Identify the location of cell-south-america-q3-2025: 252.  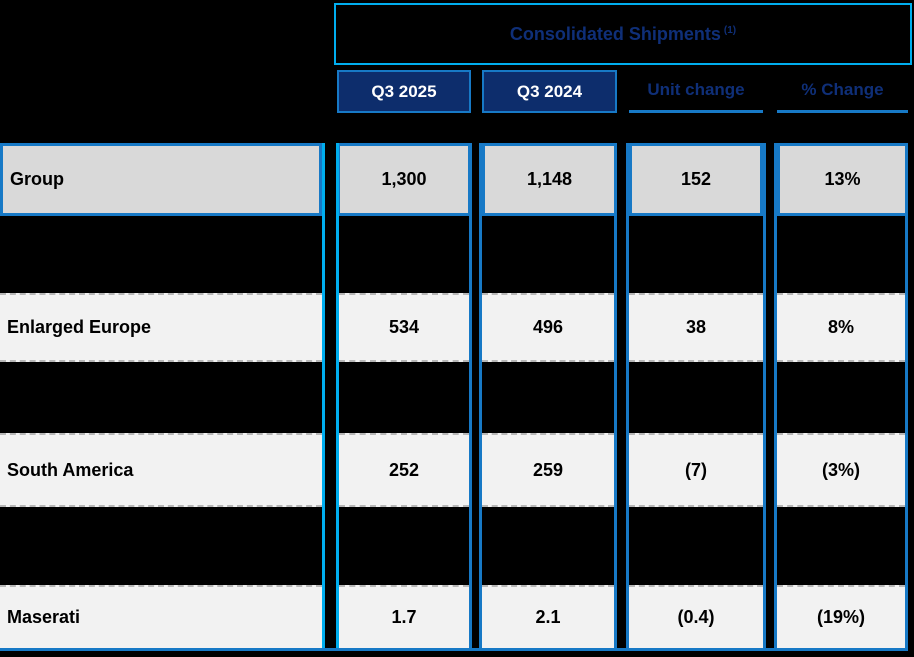
(404, 470).